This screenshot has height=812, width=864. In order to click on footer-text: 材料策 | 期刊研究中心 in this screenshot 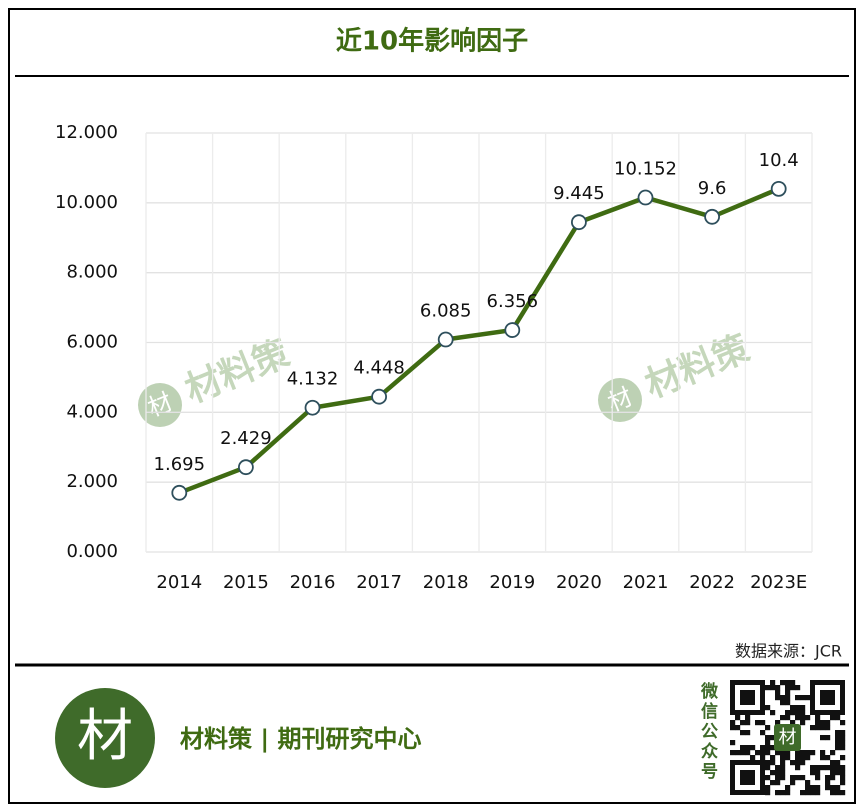, I will do `click(300, 739)`.